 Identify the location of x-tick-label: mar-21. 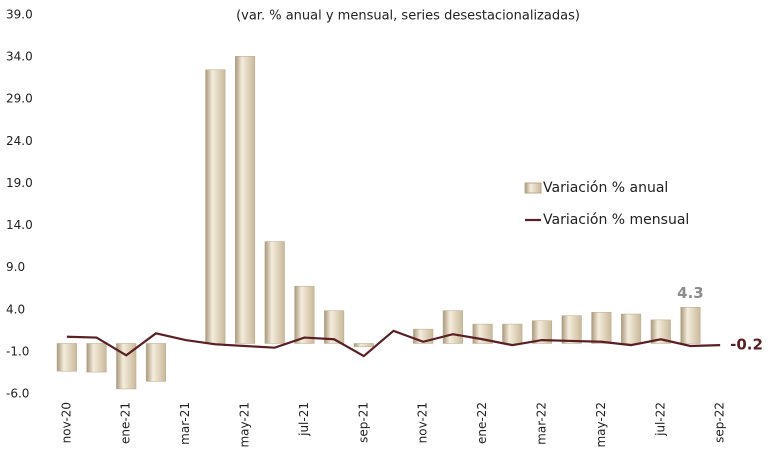
(185, 423).